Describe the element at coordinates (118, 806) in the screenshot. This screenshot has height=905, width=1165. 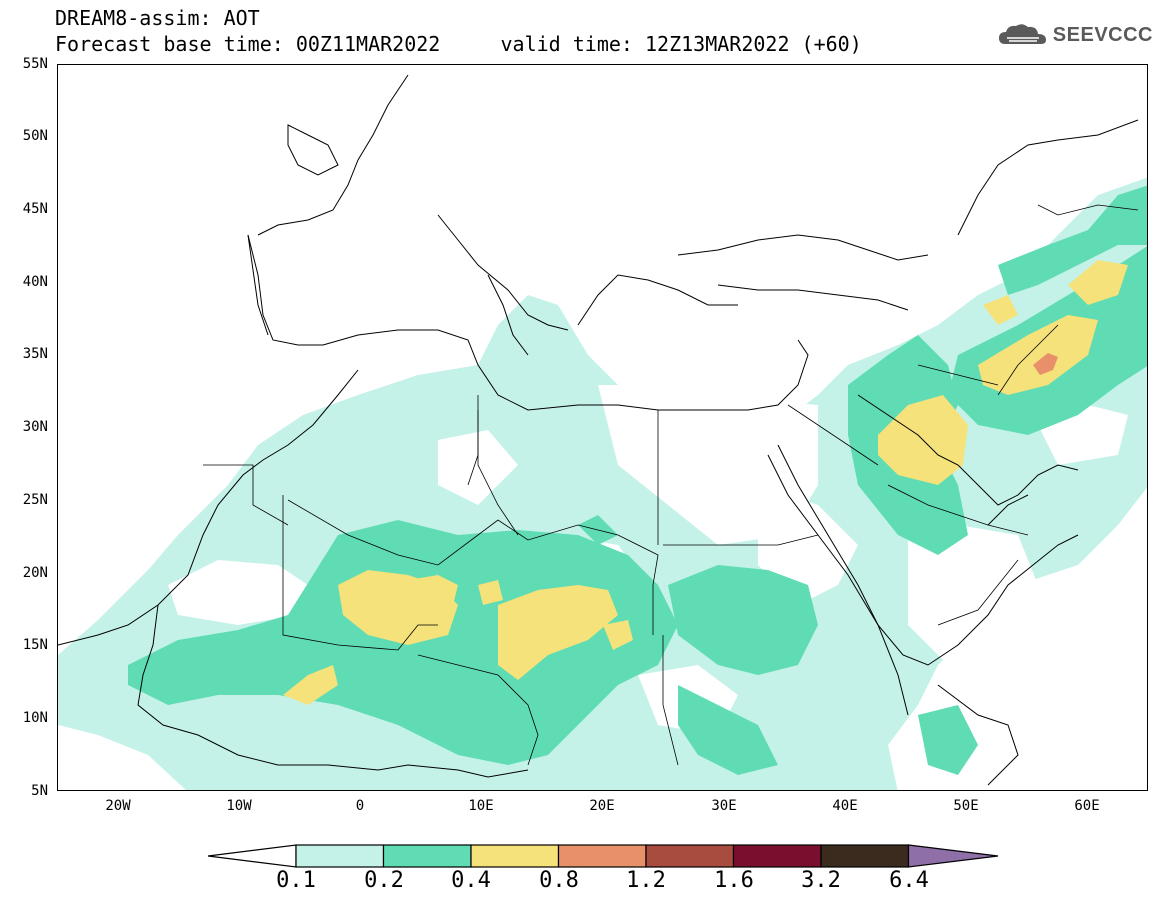
I see `lon-label: 20W` at that location.